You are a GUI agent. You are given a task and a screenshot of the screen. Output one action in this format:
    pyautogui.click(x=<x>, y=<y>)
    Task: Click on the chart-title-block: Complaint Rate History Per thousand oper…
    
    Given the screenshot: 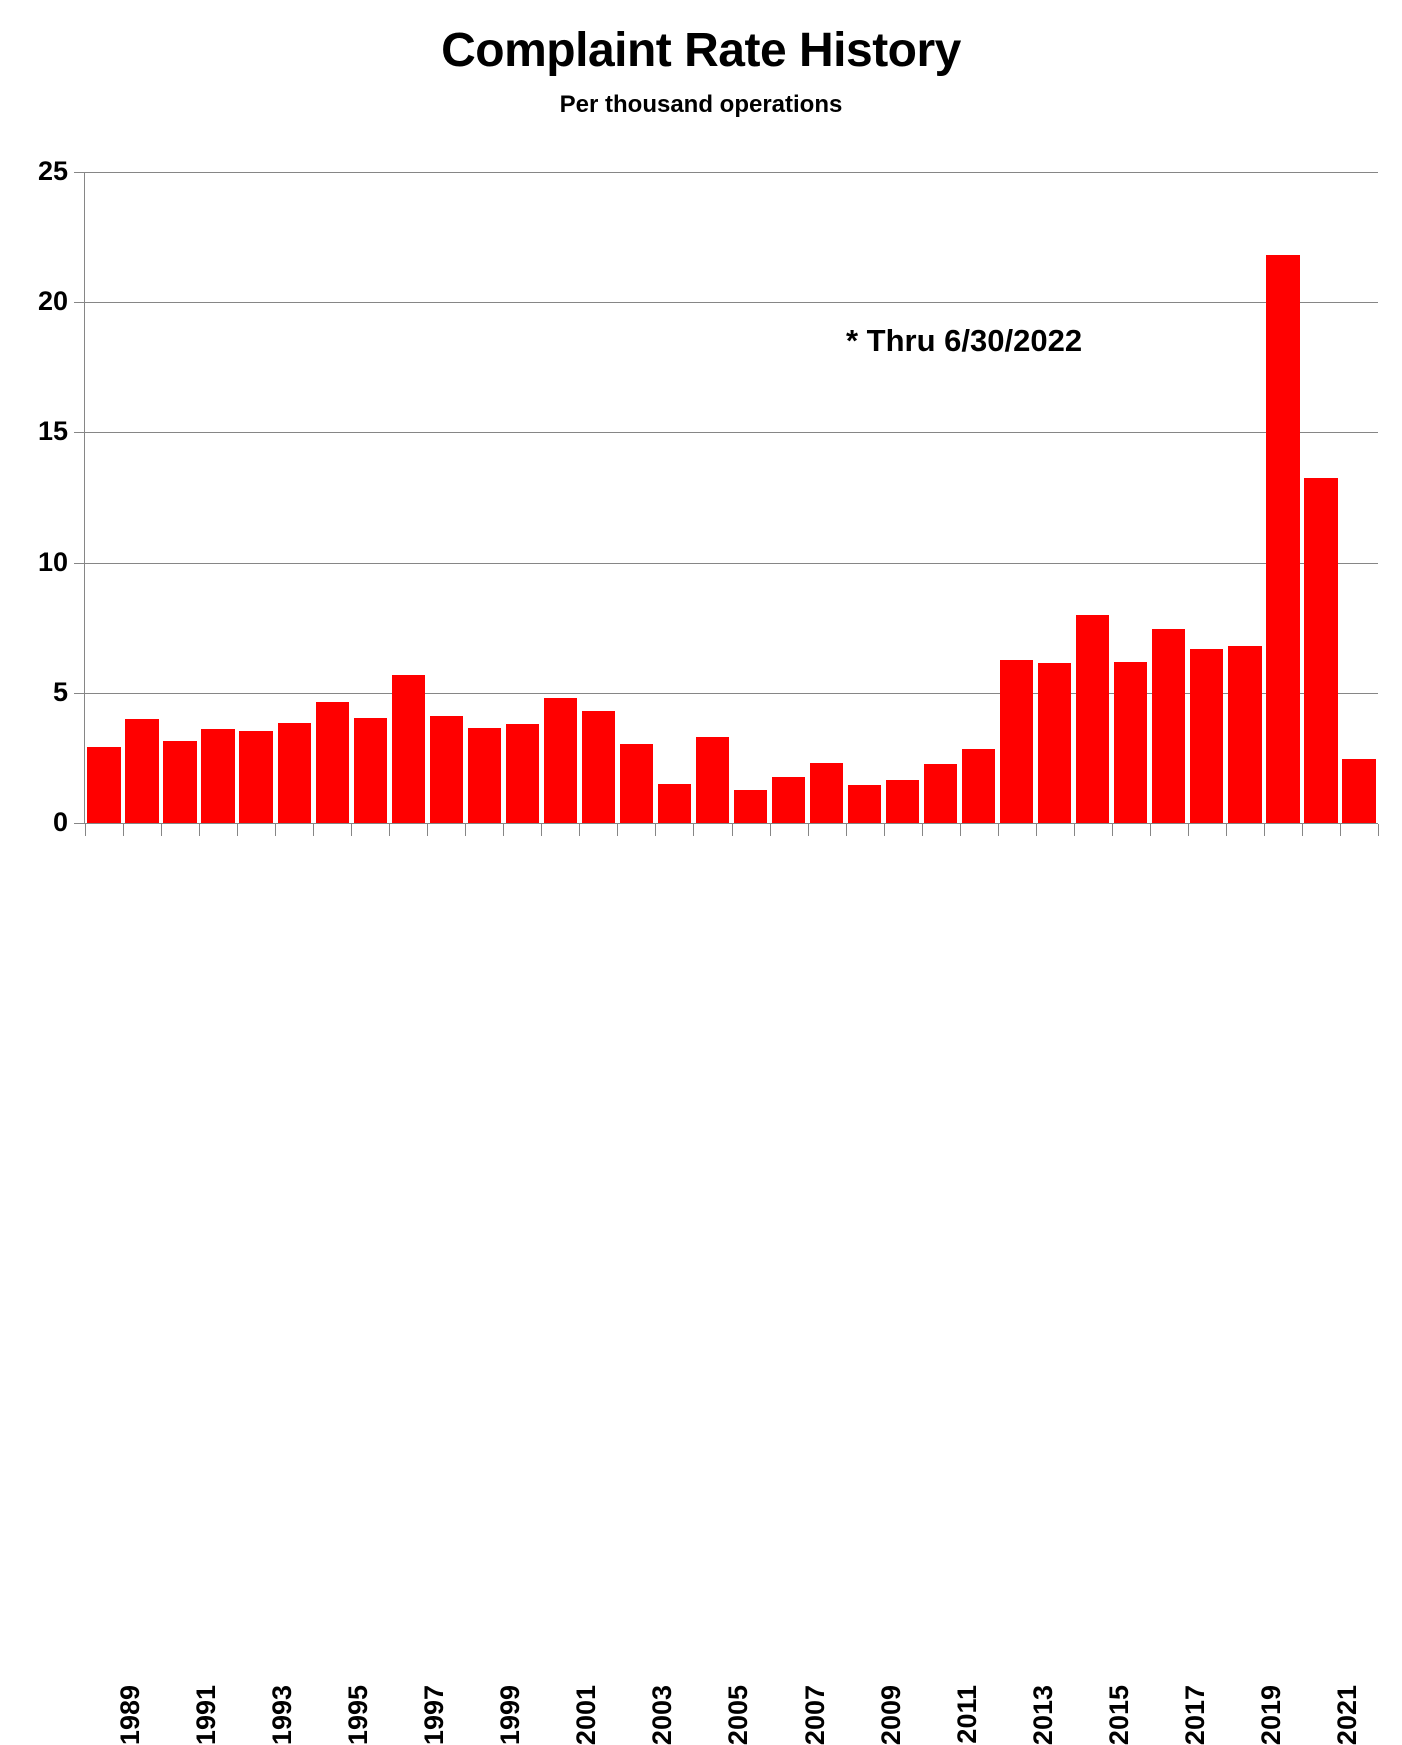 What is the action you would take?
    pyautogui.click(x=701, y=71)
    